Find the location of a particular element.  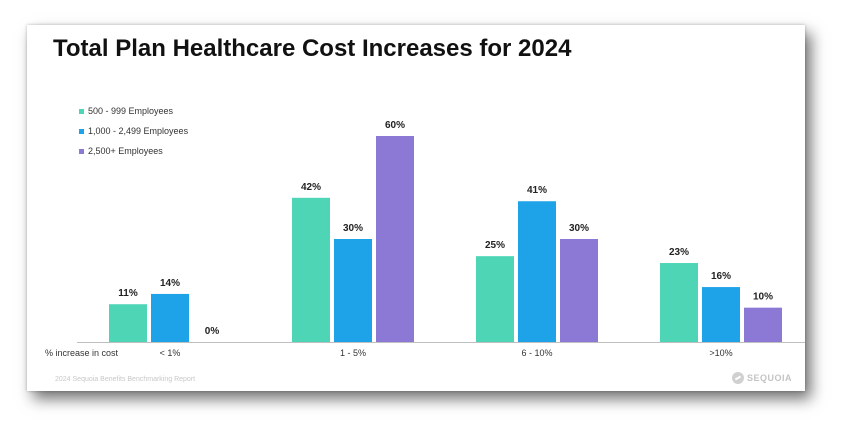

x-axis-label: % increase in cost is located at coordinates (82, 353).